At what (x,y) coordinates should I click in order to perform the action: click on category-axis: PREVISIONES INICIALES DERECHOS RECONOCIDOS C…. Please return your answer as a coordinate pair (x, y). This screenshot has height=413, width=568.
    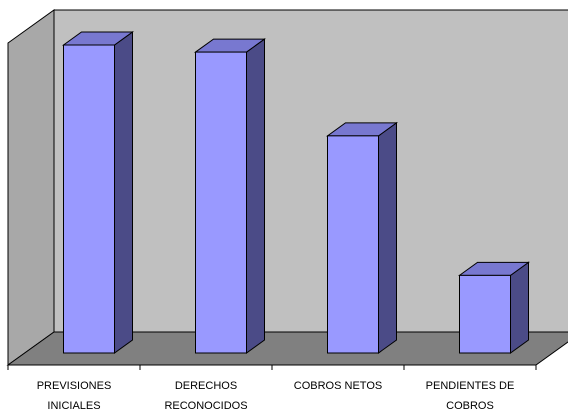
    Looking at the image, I should click on (272, 388).